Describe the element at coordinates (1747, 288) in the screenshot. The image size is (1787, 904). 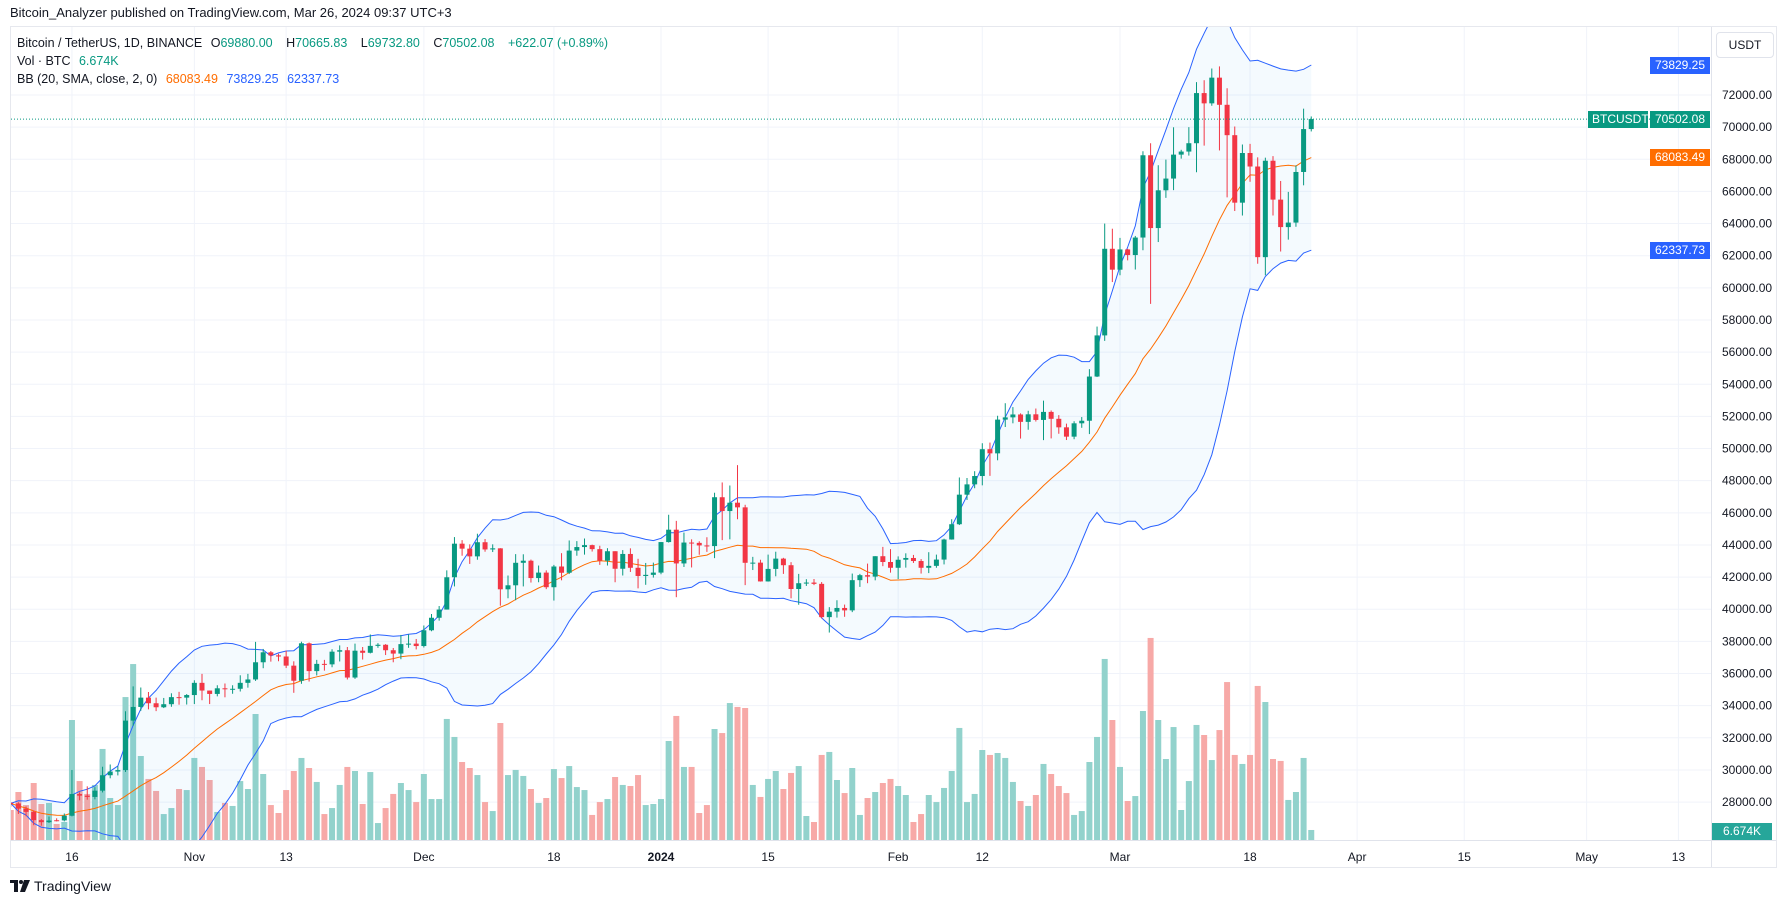
I see `price-tick-label: 60000.00` at that location.